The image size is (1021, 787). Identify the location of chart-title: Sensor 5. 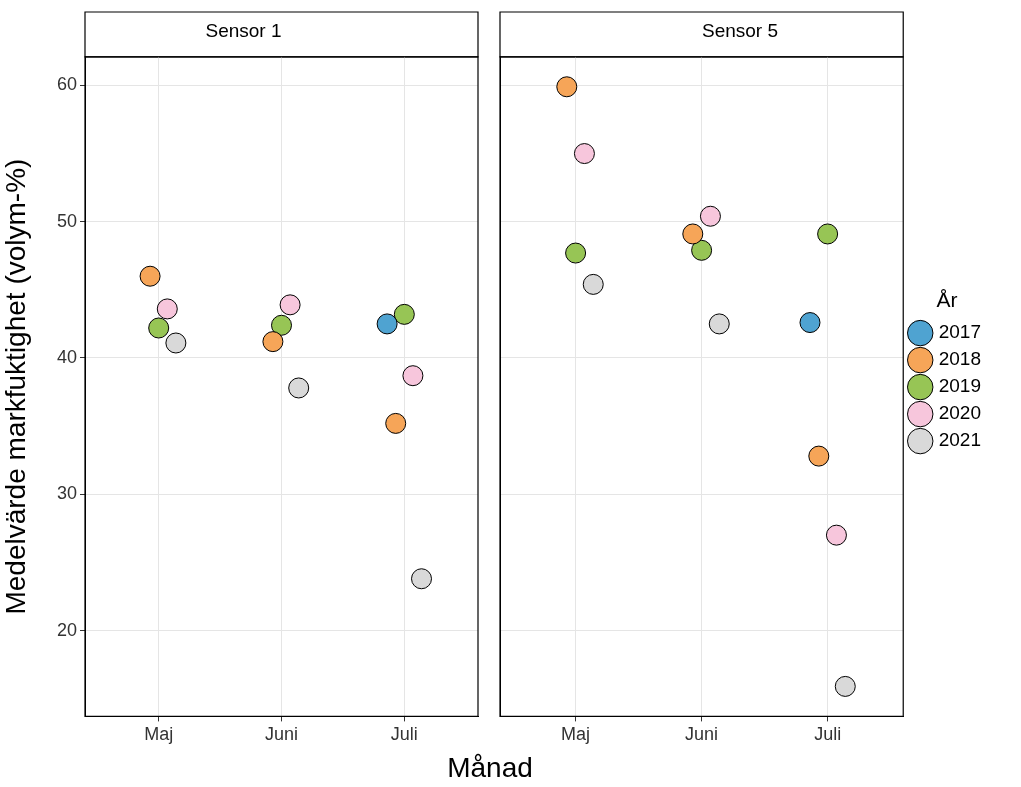
(740, 30).